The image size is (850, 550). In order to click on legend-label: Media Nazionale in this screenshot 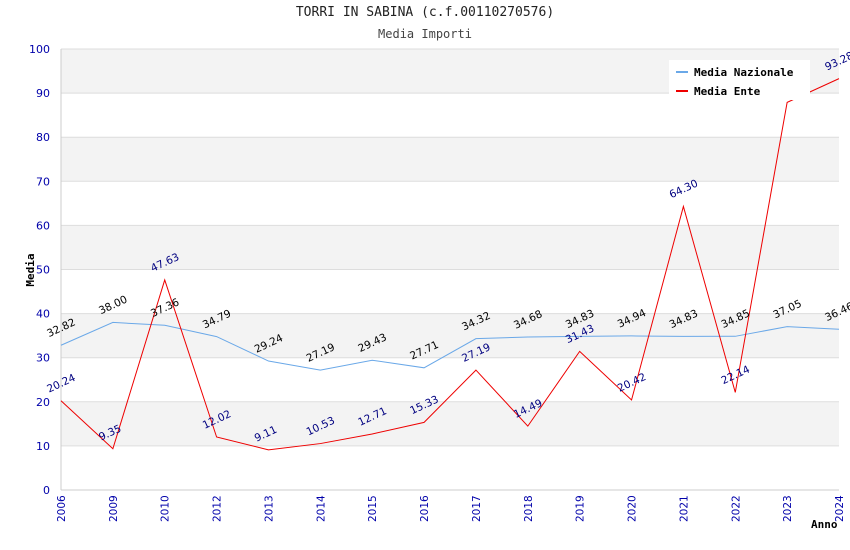, I will do `click(744, 72)`.